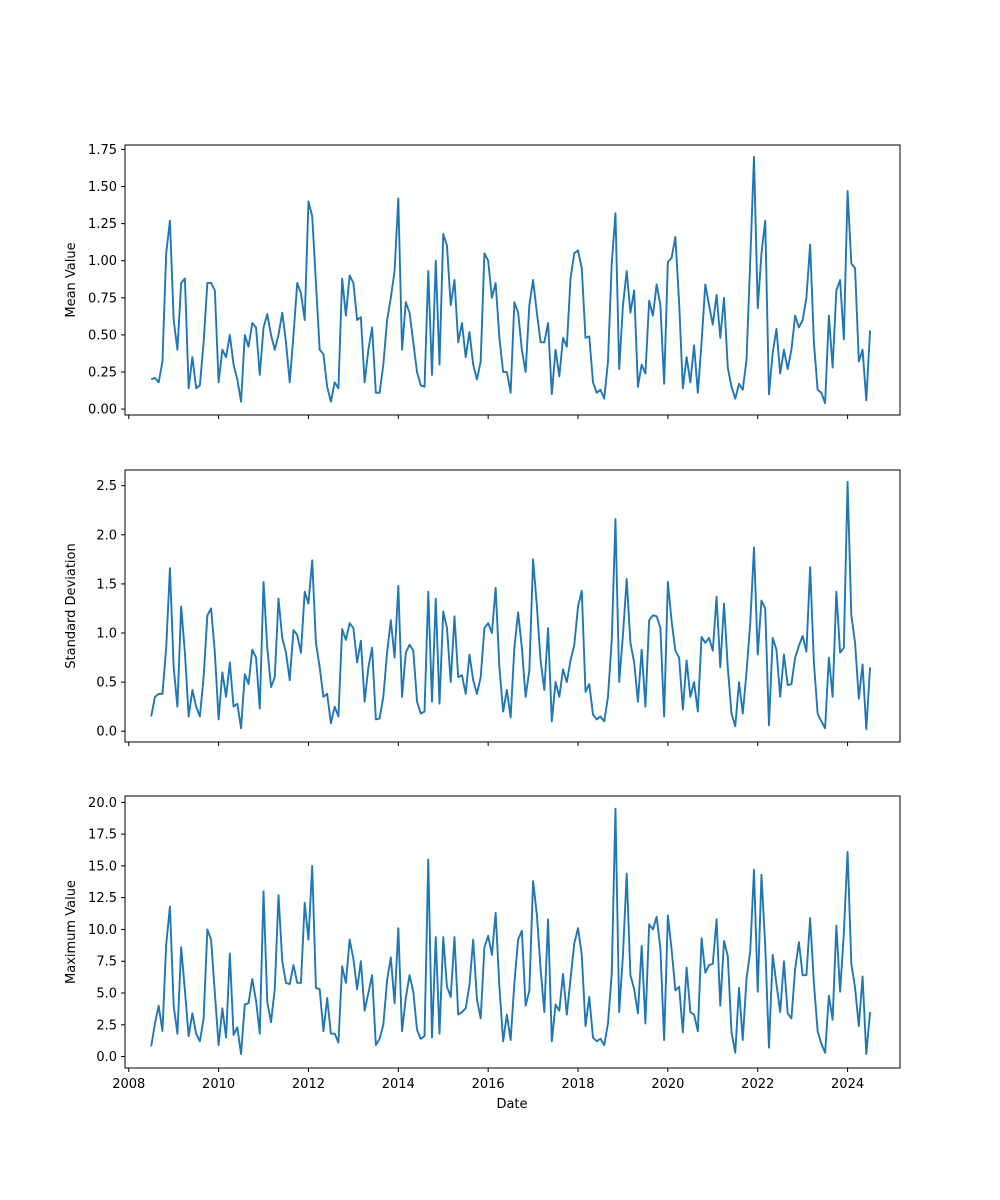 Image resolution: width=1000 pixels, height=1200 pixels. What do you see at coordinates (102, 261) in the screenshot?
I see `y-tick-label: 1.00` at bounding box center [102, 261].